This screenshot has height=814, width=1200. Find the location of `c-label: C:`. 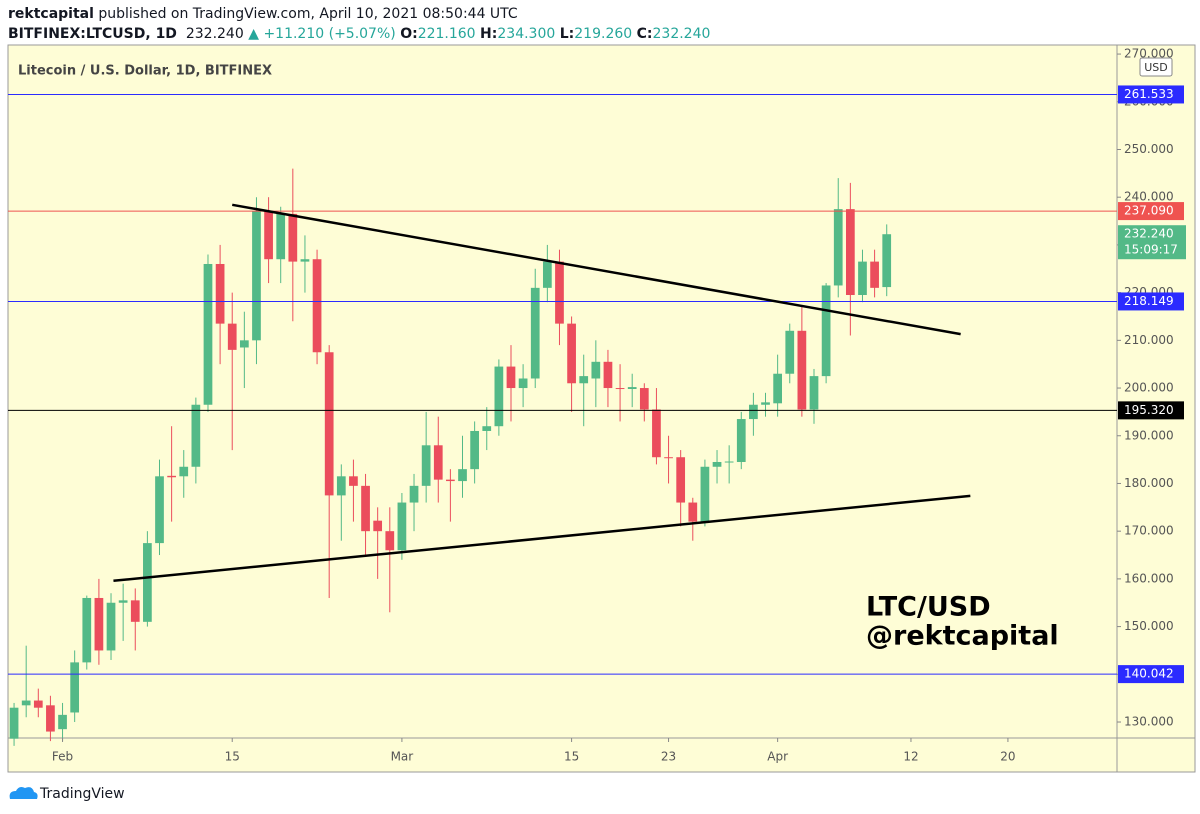

c-label: C: is located at coordinates (644, 34).